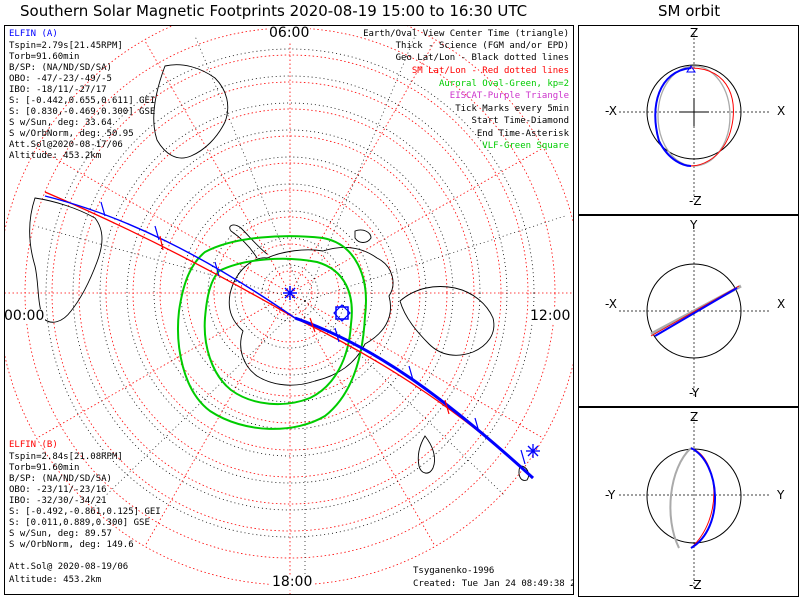 The height and width of the screenshot is (600, 800). I want to click on legend-entry: Geo Lat/Lon - Black dotted lines, so click(482, 58).